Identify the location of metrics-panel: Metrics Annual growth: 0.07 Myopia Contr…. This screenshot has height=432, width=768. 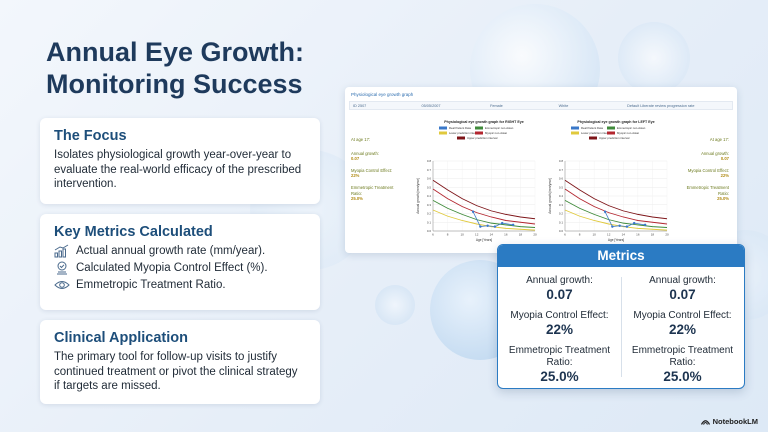
(621, 316).